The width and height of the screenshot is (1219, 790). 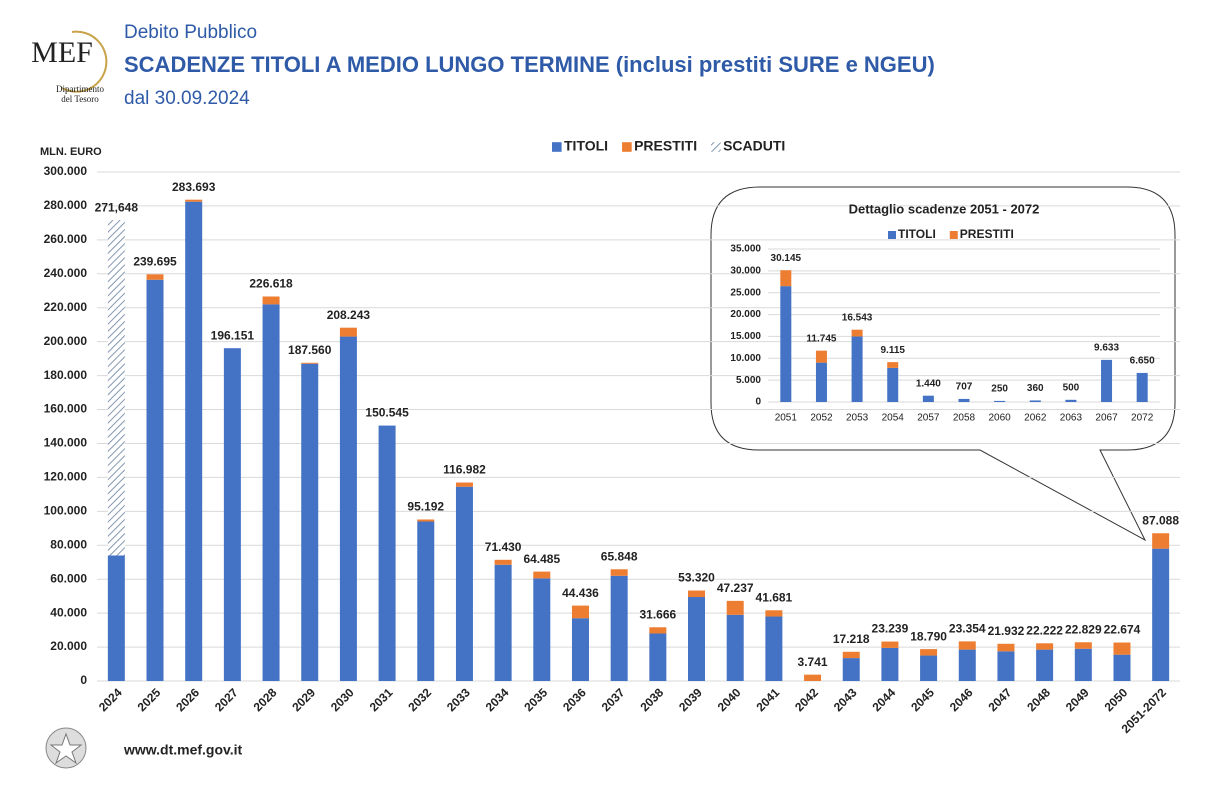 I want to click on x-tick-label: 2026, so click(x=187, y=699).